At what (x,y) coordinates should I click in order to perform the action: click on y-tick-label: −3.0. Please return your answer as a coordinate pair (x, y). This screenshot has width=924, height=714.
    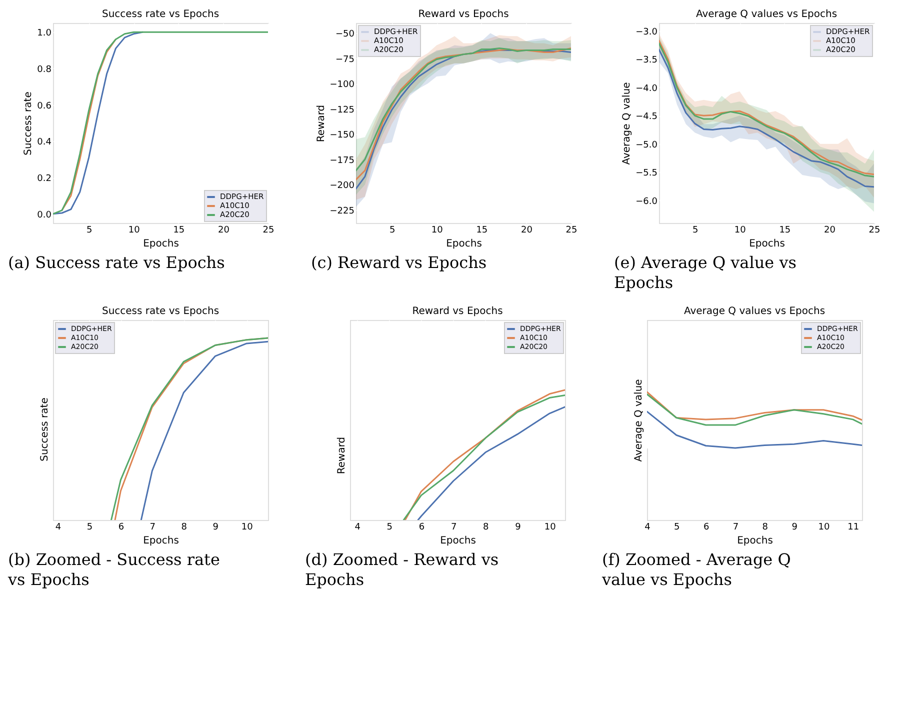
    Looking at the image, I should click on (647, 32).